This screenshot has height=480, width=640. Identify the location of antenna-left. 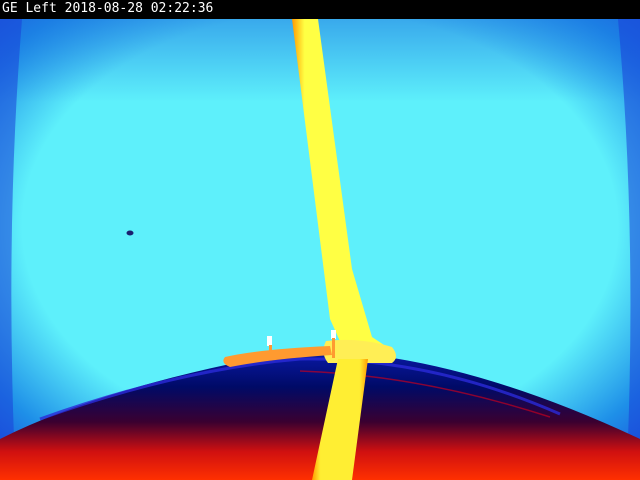
(269, 347).